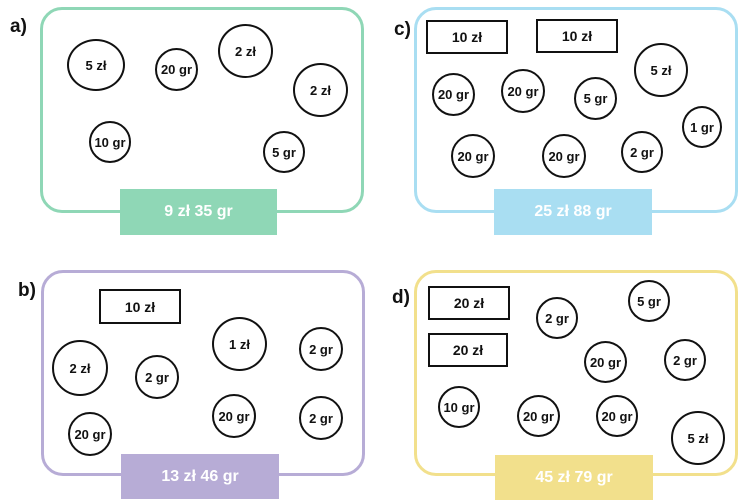  Describe the element at coordinates (564, 156) in the screenshot. I see `coin-c-20gr-4: 20 gr` at that location.